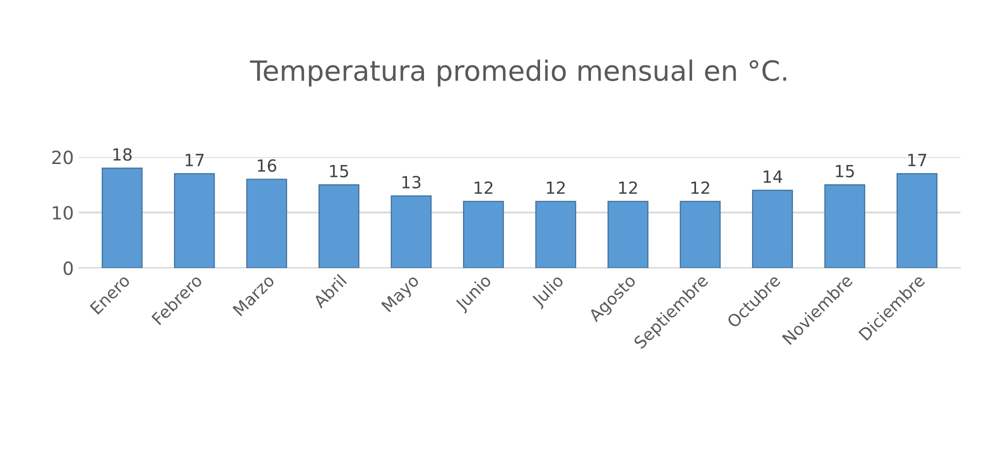 The image size is (985, 462). What do you see at coordinates (122, 154) in the screenshot?
I see `data-label: 18` at bounding box center [122, 154].